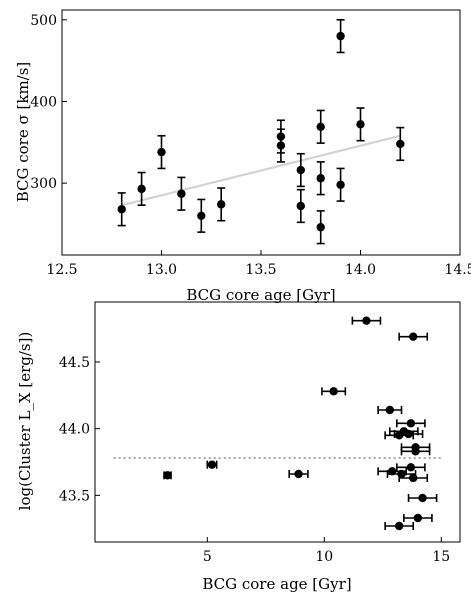 This screenshot has height=601, width=471. I want to click on bottom-y-tick-label: 44.5, so click(74, 363).